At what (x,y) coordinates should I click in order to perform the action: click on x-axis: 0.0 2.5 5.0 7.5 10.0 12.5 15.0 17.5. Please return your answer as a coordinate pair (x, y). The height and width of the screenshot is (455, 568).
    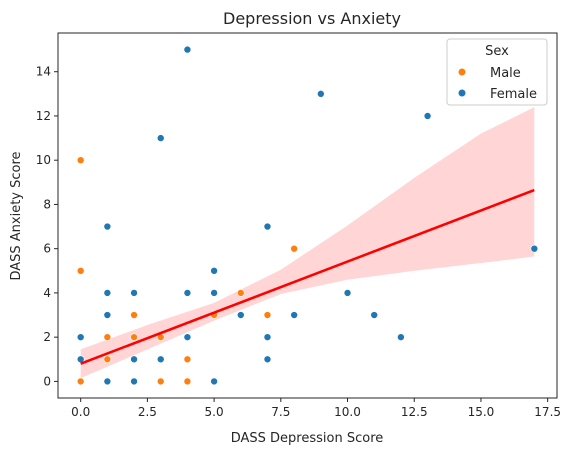
    Looking at the image, I should click on (316, 408).